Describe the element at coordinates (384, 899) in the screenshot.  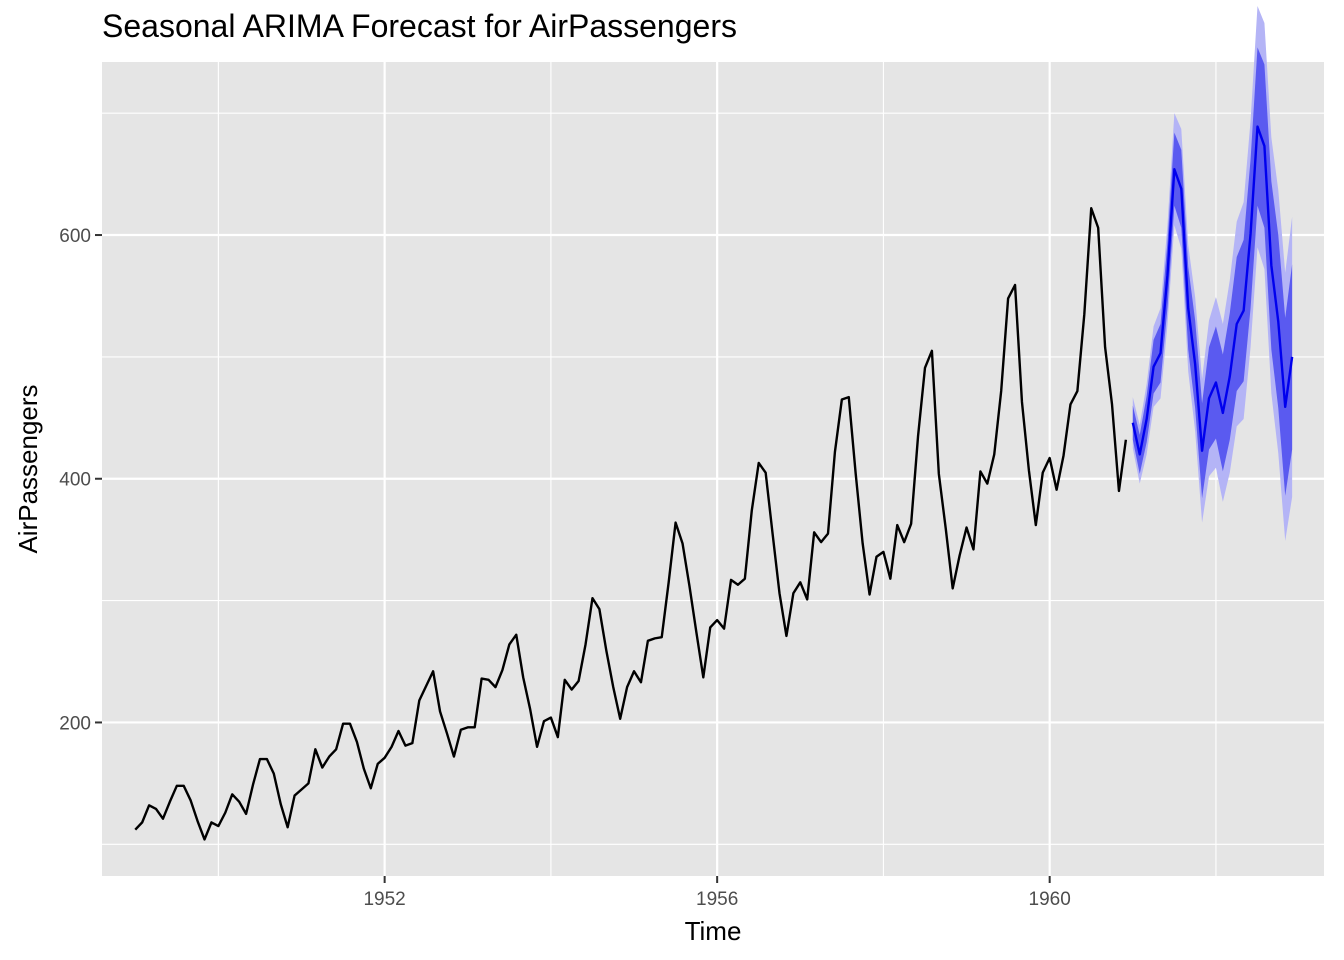
I see `x-tick-label: 1952` at that location.